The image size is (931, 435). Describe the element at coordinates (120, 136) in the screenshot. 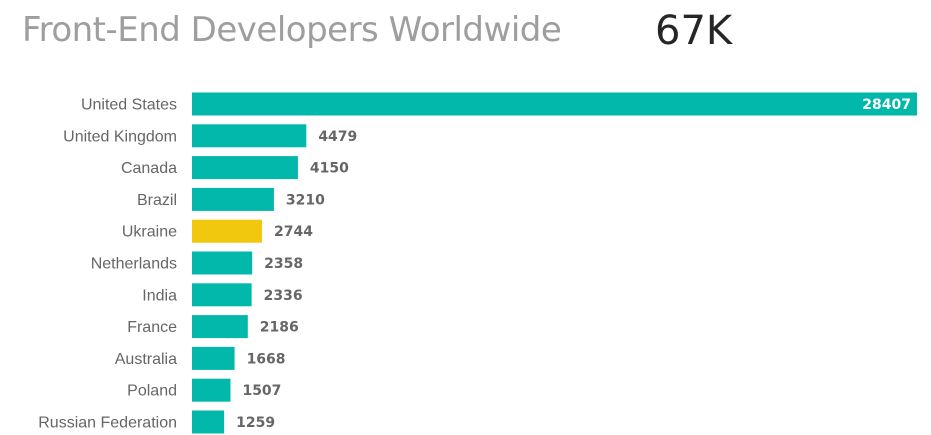

I see `category-label-united-kingdom: United Kingdom` at that location.